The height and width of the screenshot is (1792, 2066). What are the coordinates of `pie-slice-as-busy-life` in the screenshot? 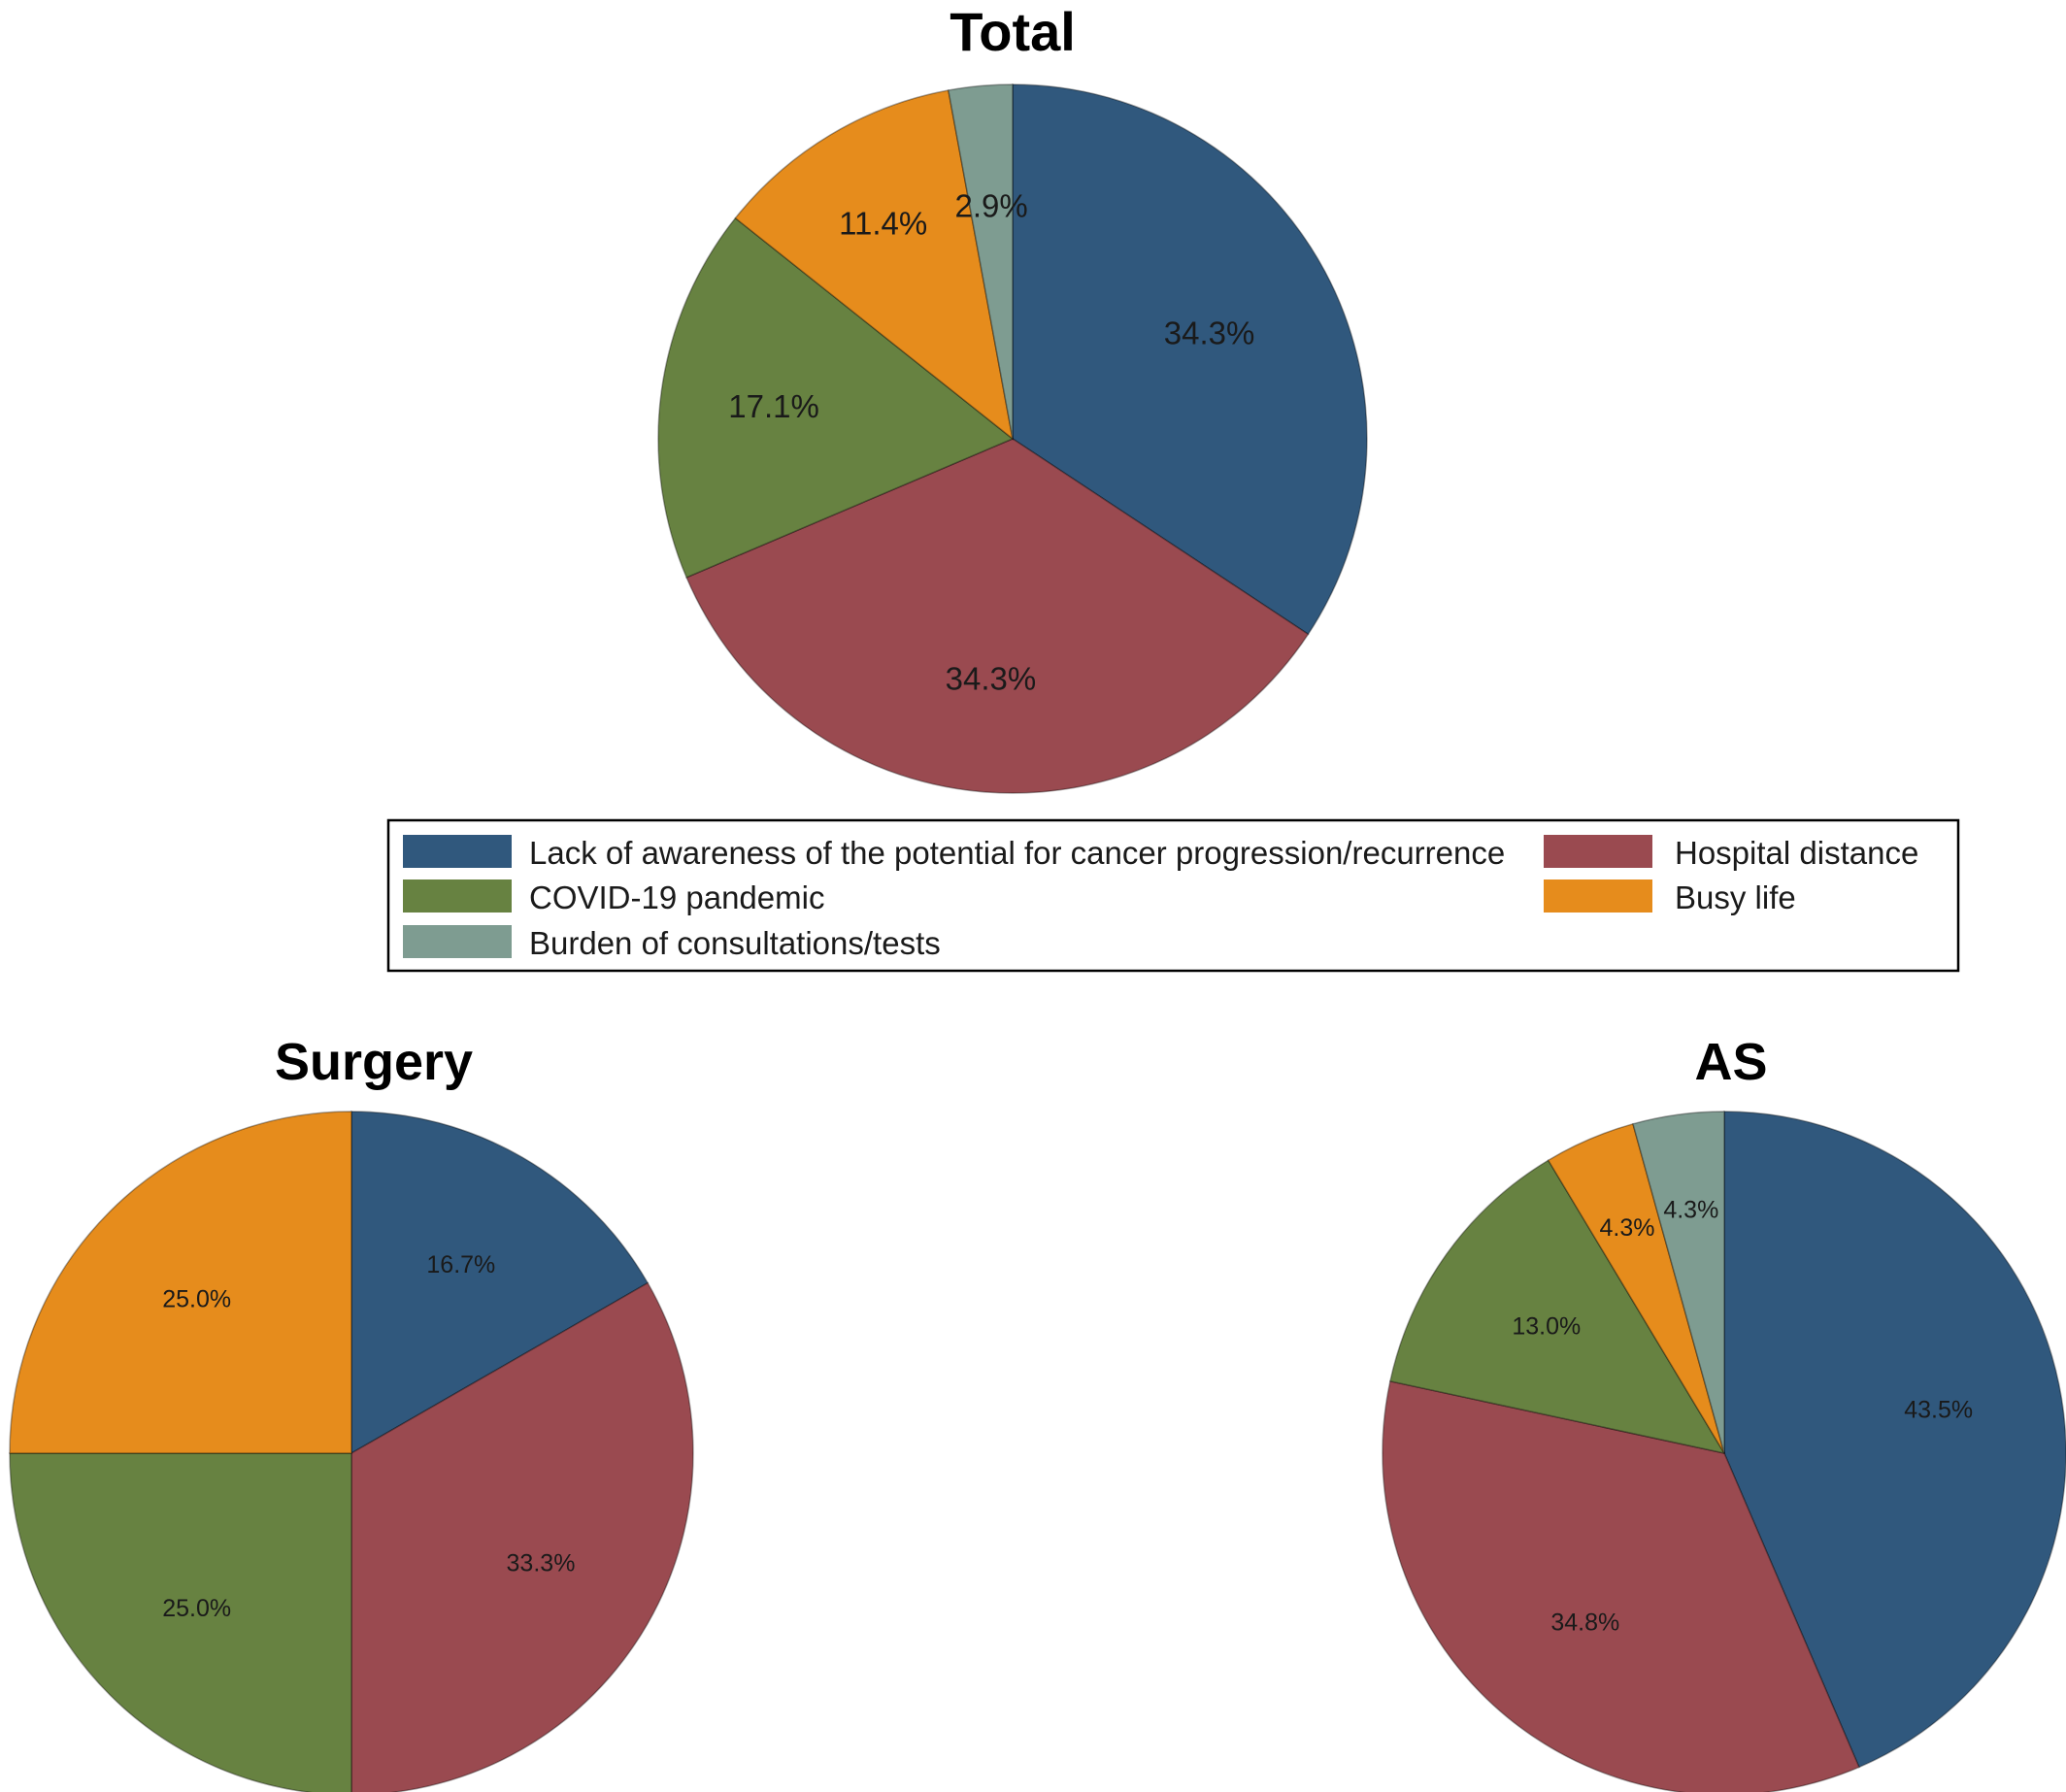 It's located at (1636, 1288).